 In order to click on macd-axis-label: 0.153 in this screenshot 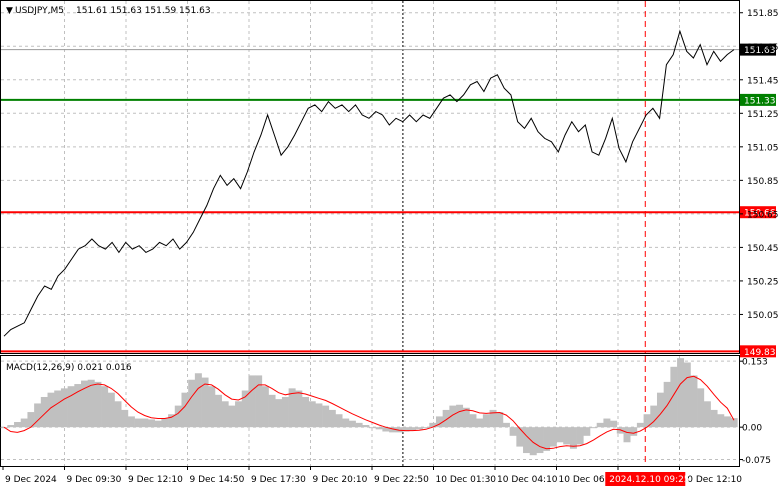, I will do `click(755, 363)`.